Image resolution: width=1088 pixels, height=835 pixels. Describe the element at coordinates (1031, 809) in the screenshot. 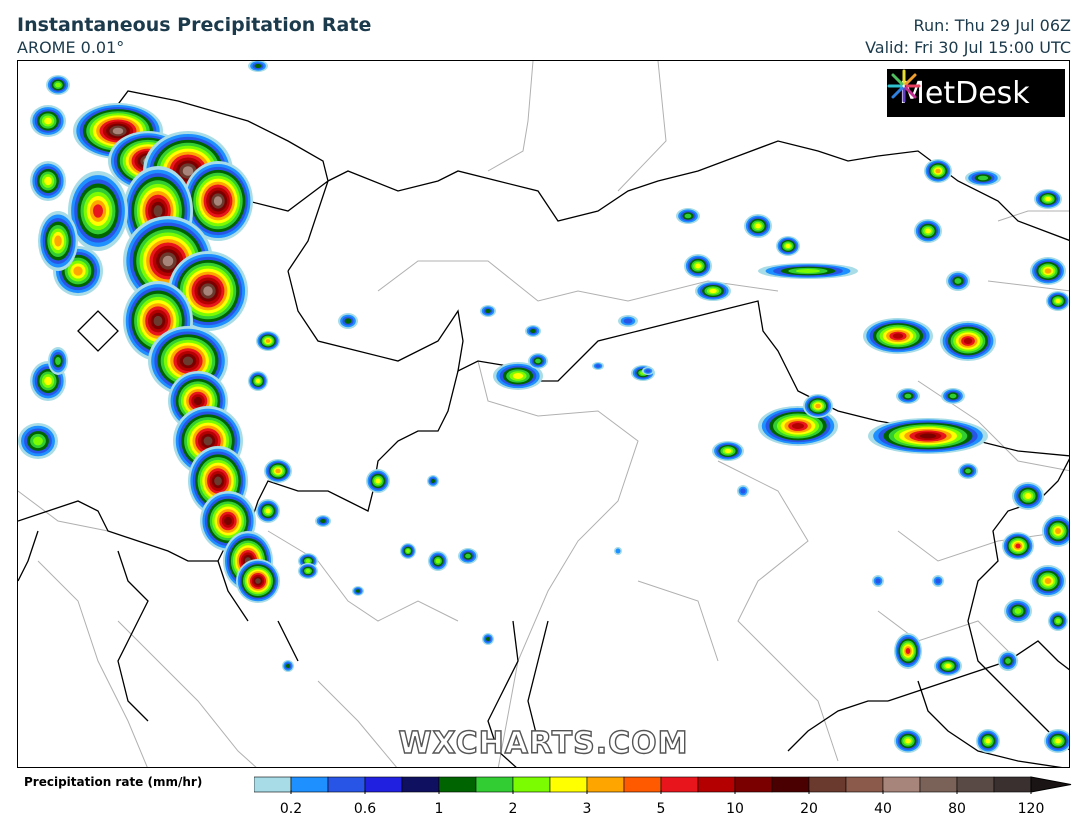

I see `colorbar-tick-label: 120` at that location.